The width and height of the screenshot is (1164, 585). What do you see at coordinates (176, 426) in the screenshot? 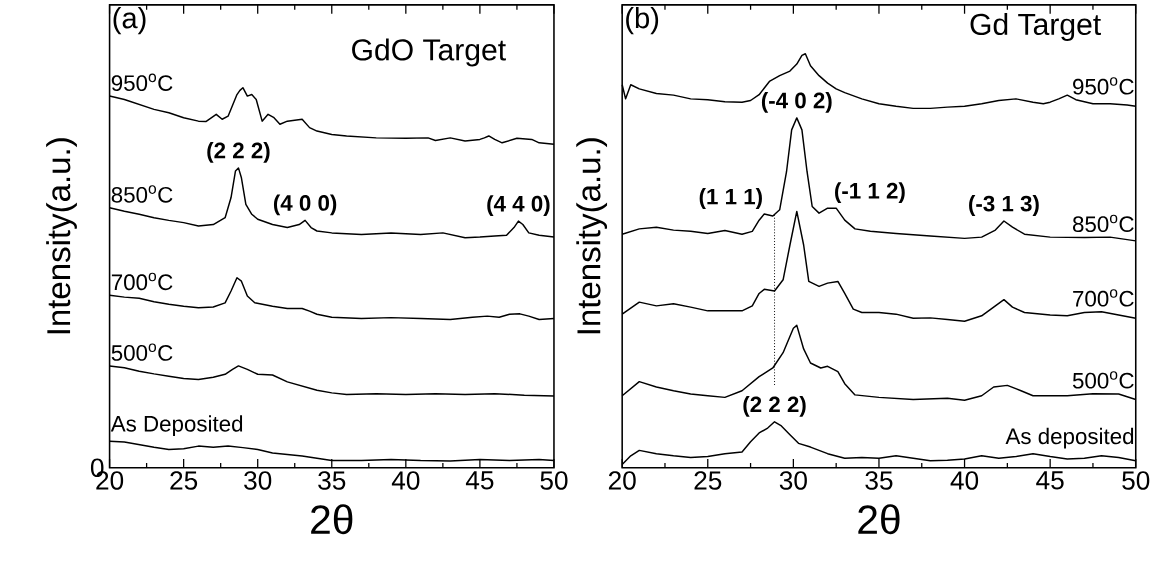
I see `series-label: As Deposited` at bounding box center [176, 426].